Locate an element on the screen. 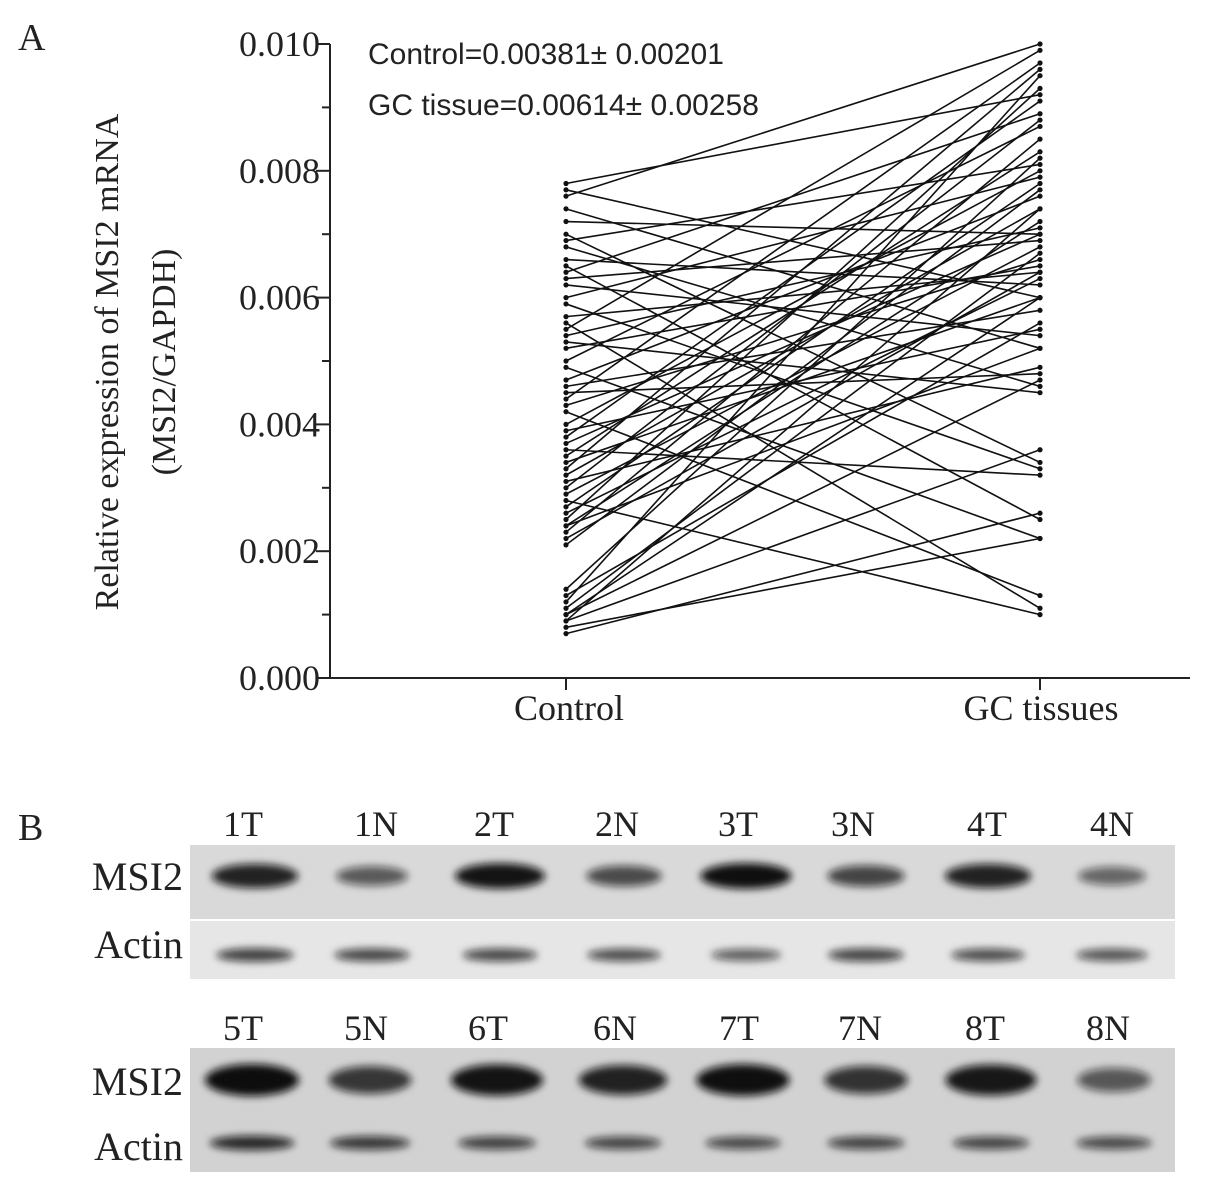  lane-label: 8T is located at coordinates (985, 1028).